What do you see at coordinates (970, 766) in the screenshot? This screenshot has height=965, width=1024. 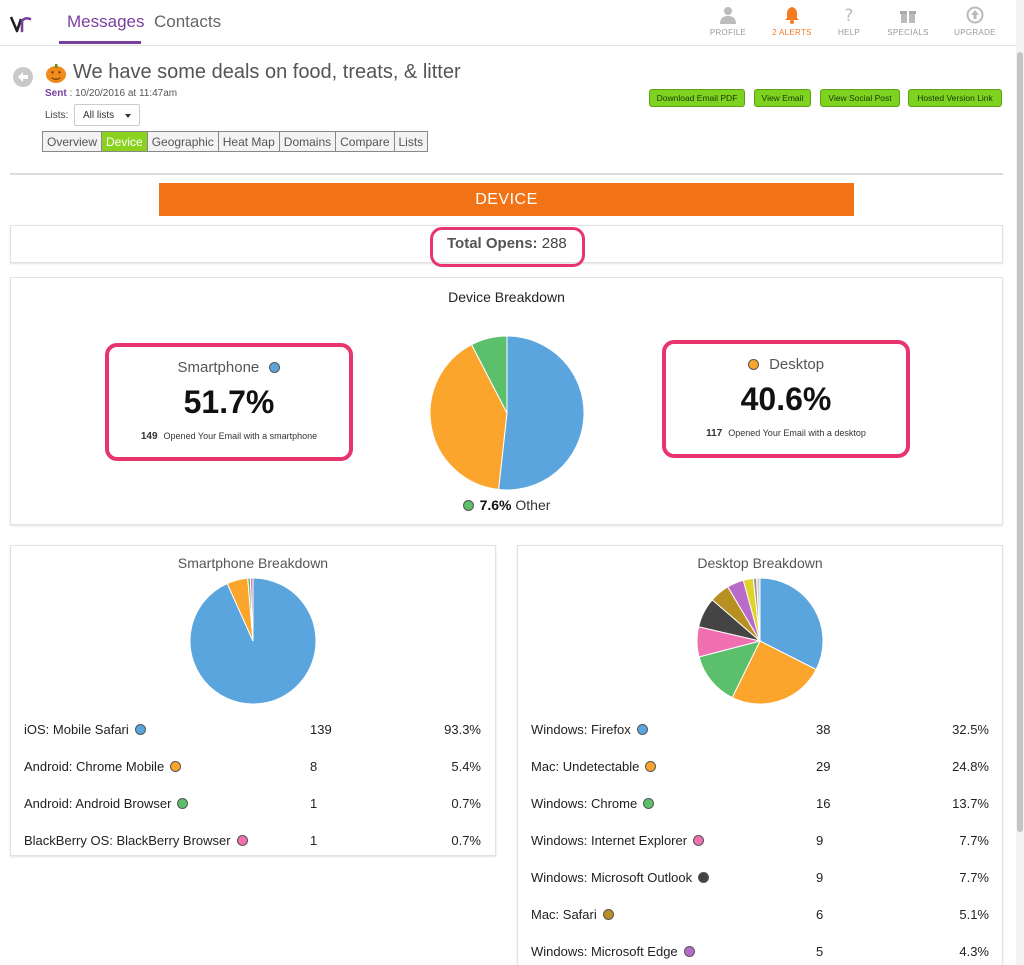 I see `desktop-row-percent: 24.8%` at bounding box center [970, 766].